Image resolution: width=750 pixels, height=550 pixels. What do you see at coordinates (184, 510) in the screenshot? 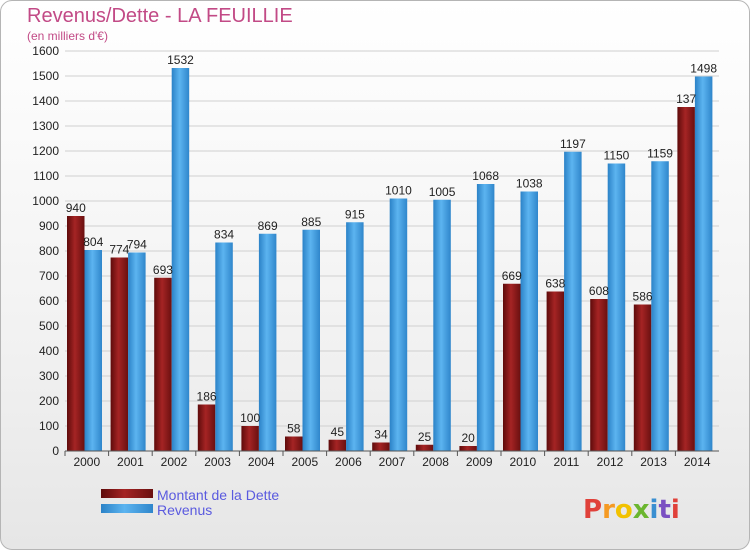
I see `legend-label-revenue: Revenus` at bounding box center [184, 510].